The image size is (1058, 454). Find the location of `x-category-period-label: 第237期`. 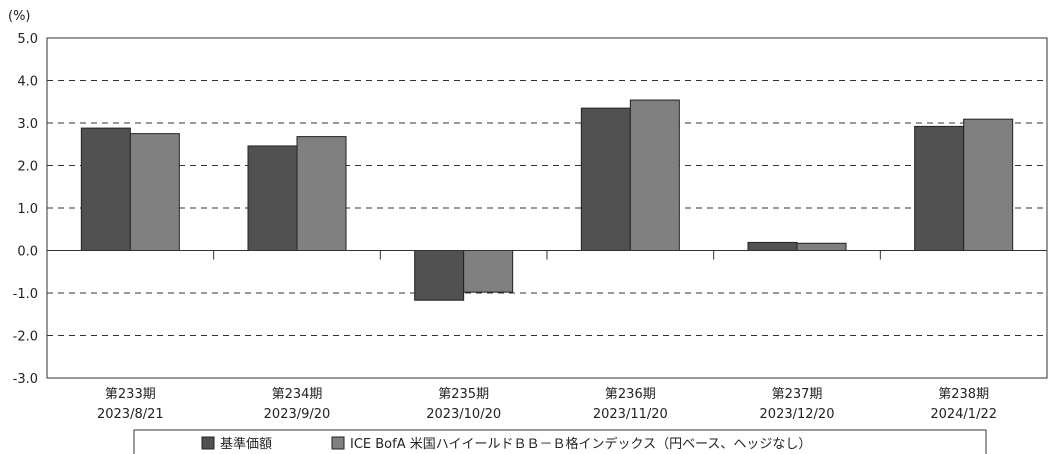

x-category-period-label: 第237期 is located at coordinates (797, 394).